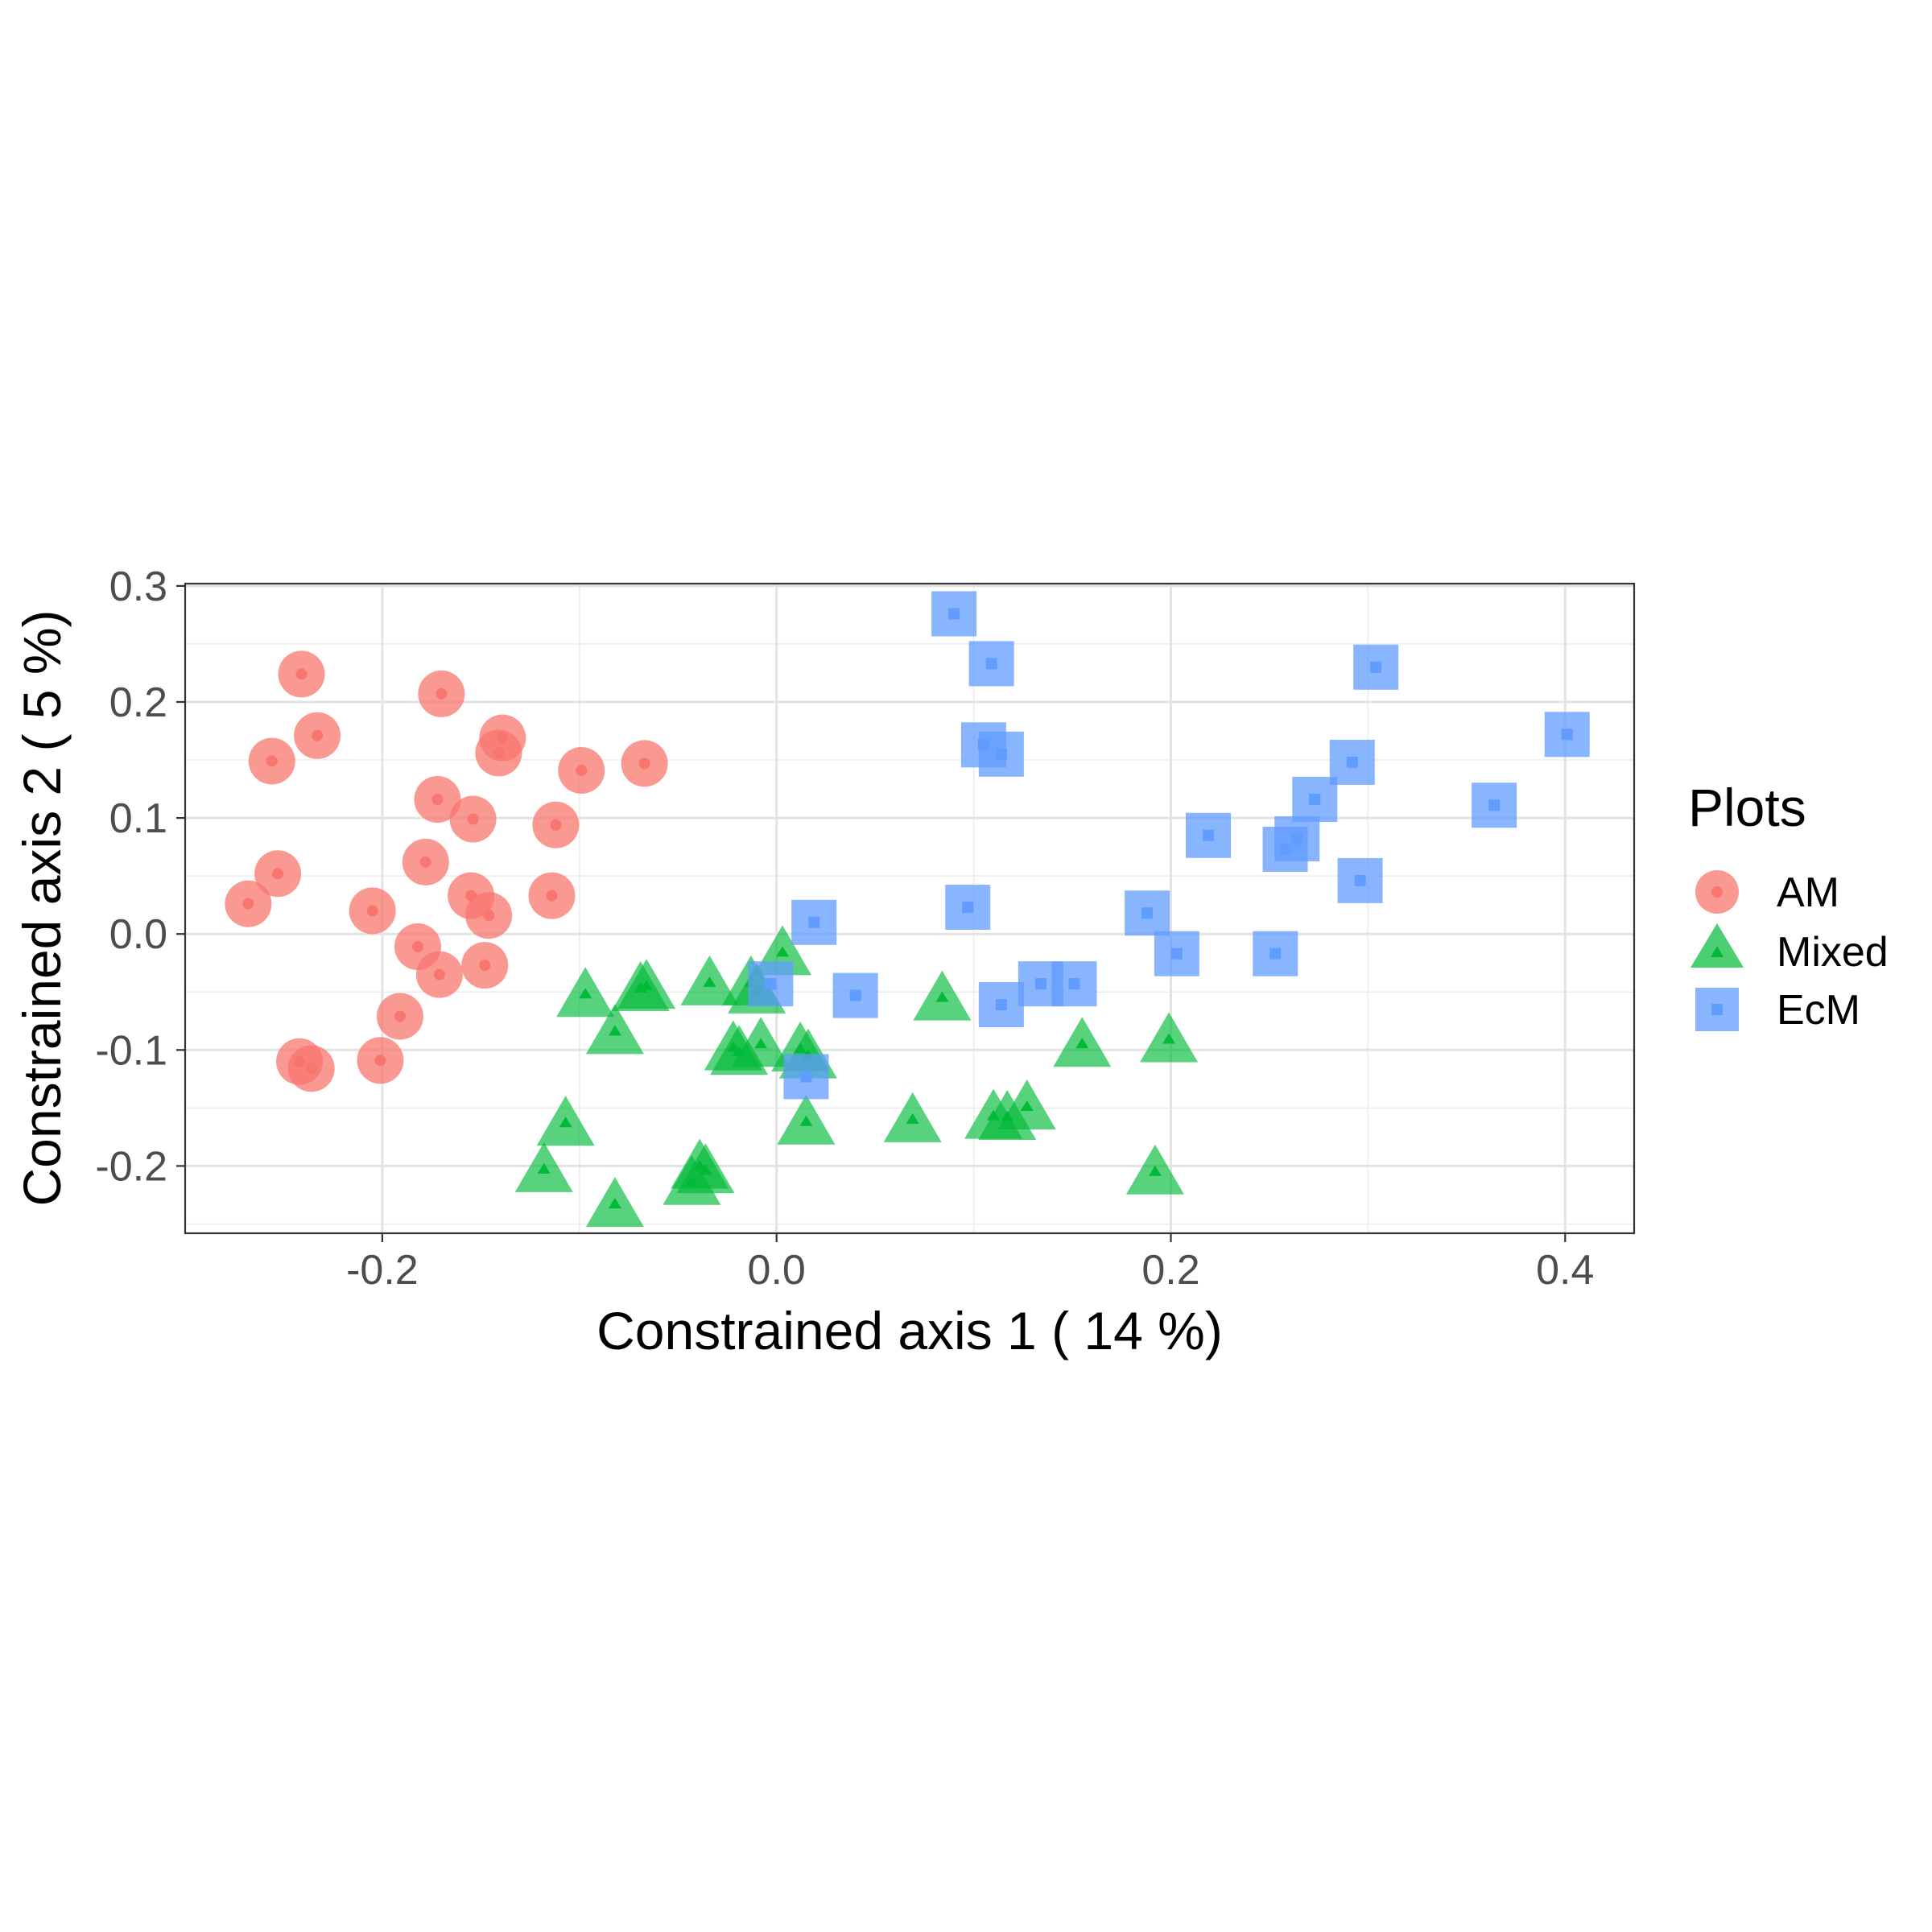 The width and height of the screenshot is (1932, 1932). Describe the element at coordinates (131, 1050) in the screenshot. I see `y-tick-label: -0.1` at that location.